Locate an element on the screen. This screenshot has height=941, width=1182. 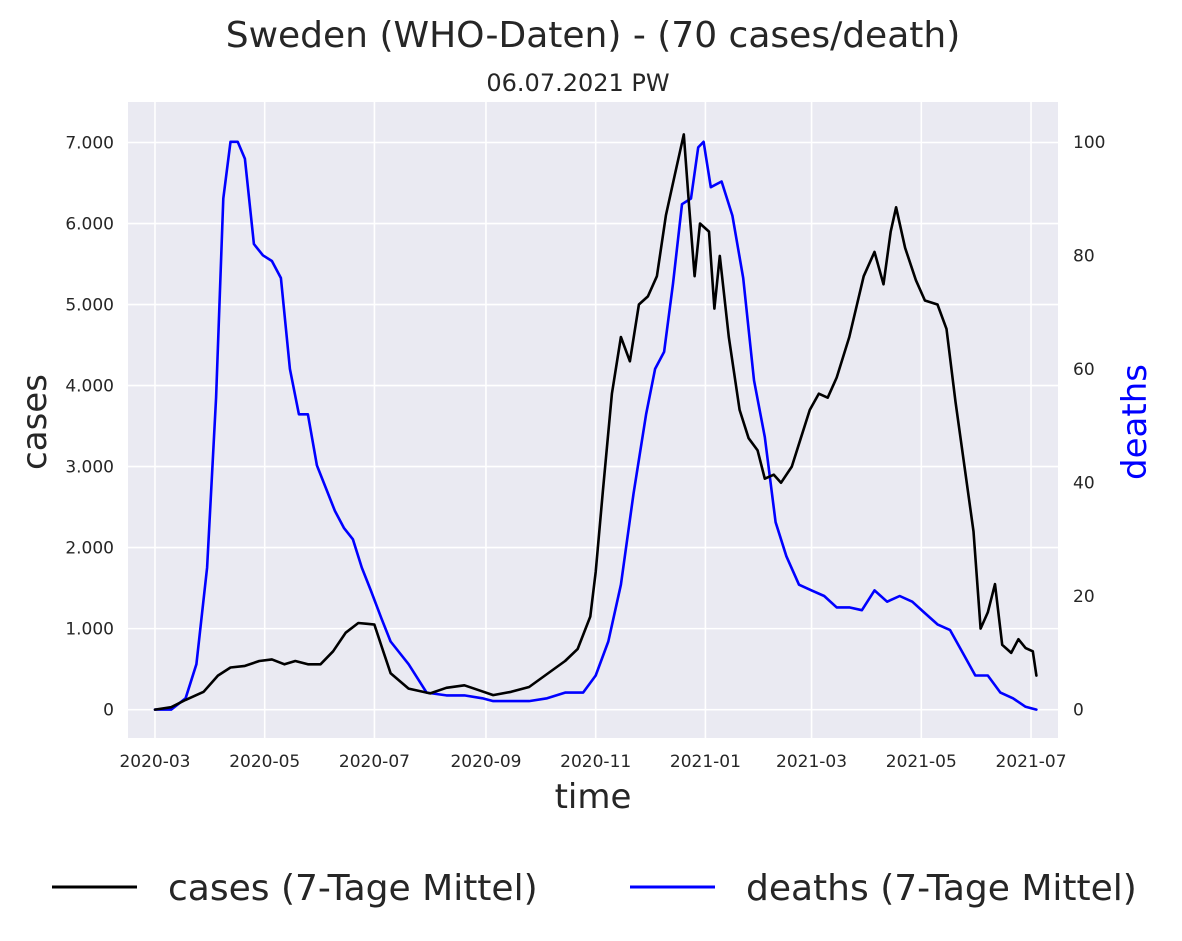
legend-label-cases: cases (7-Tage Mittel) is located at coordinates (353, 888).